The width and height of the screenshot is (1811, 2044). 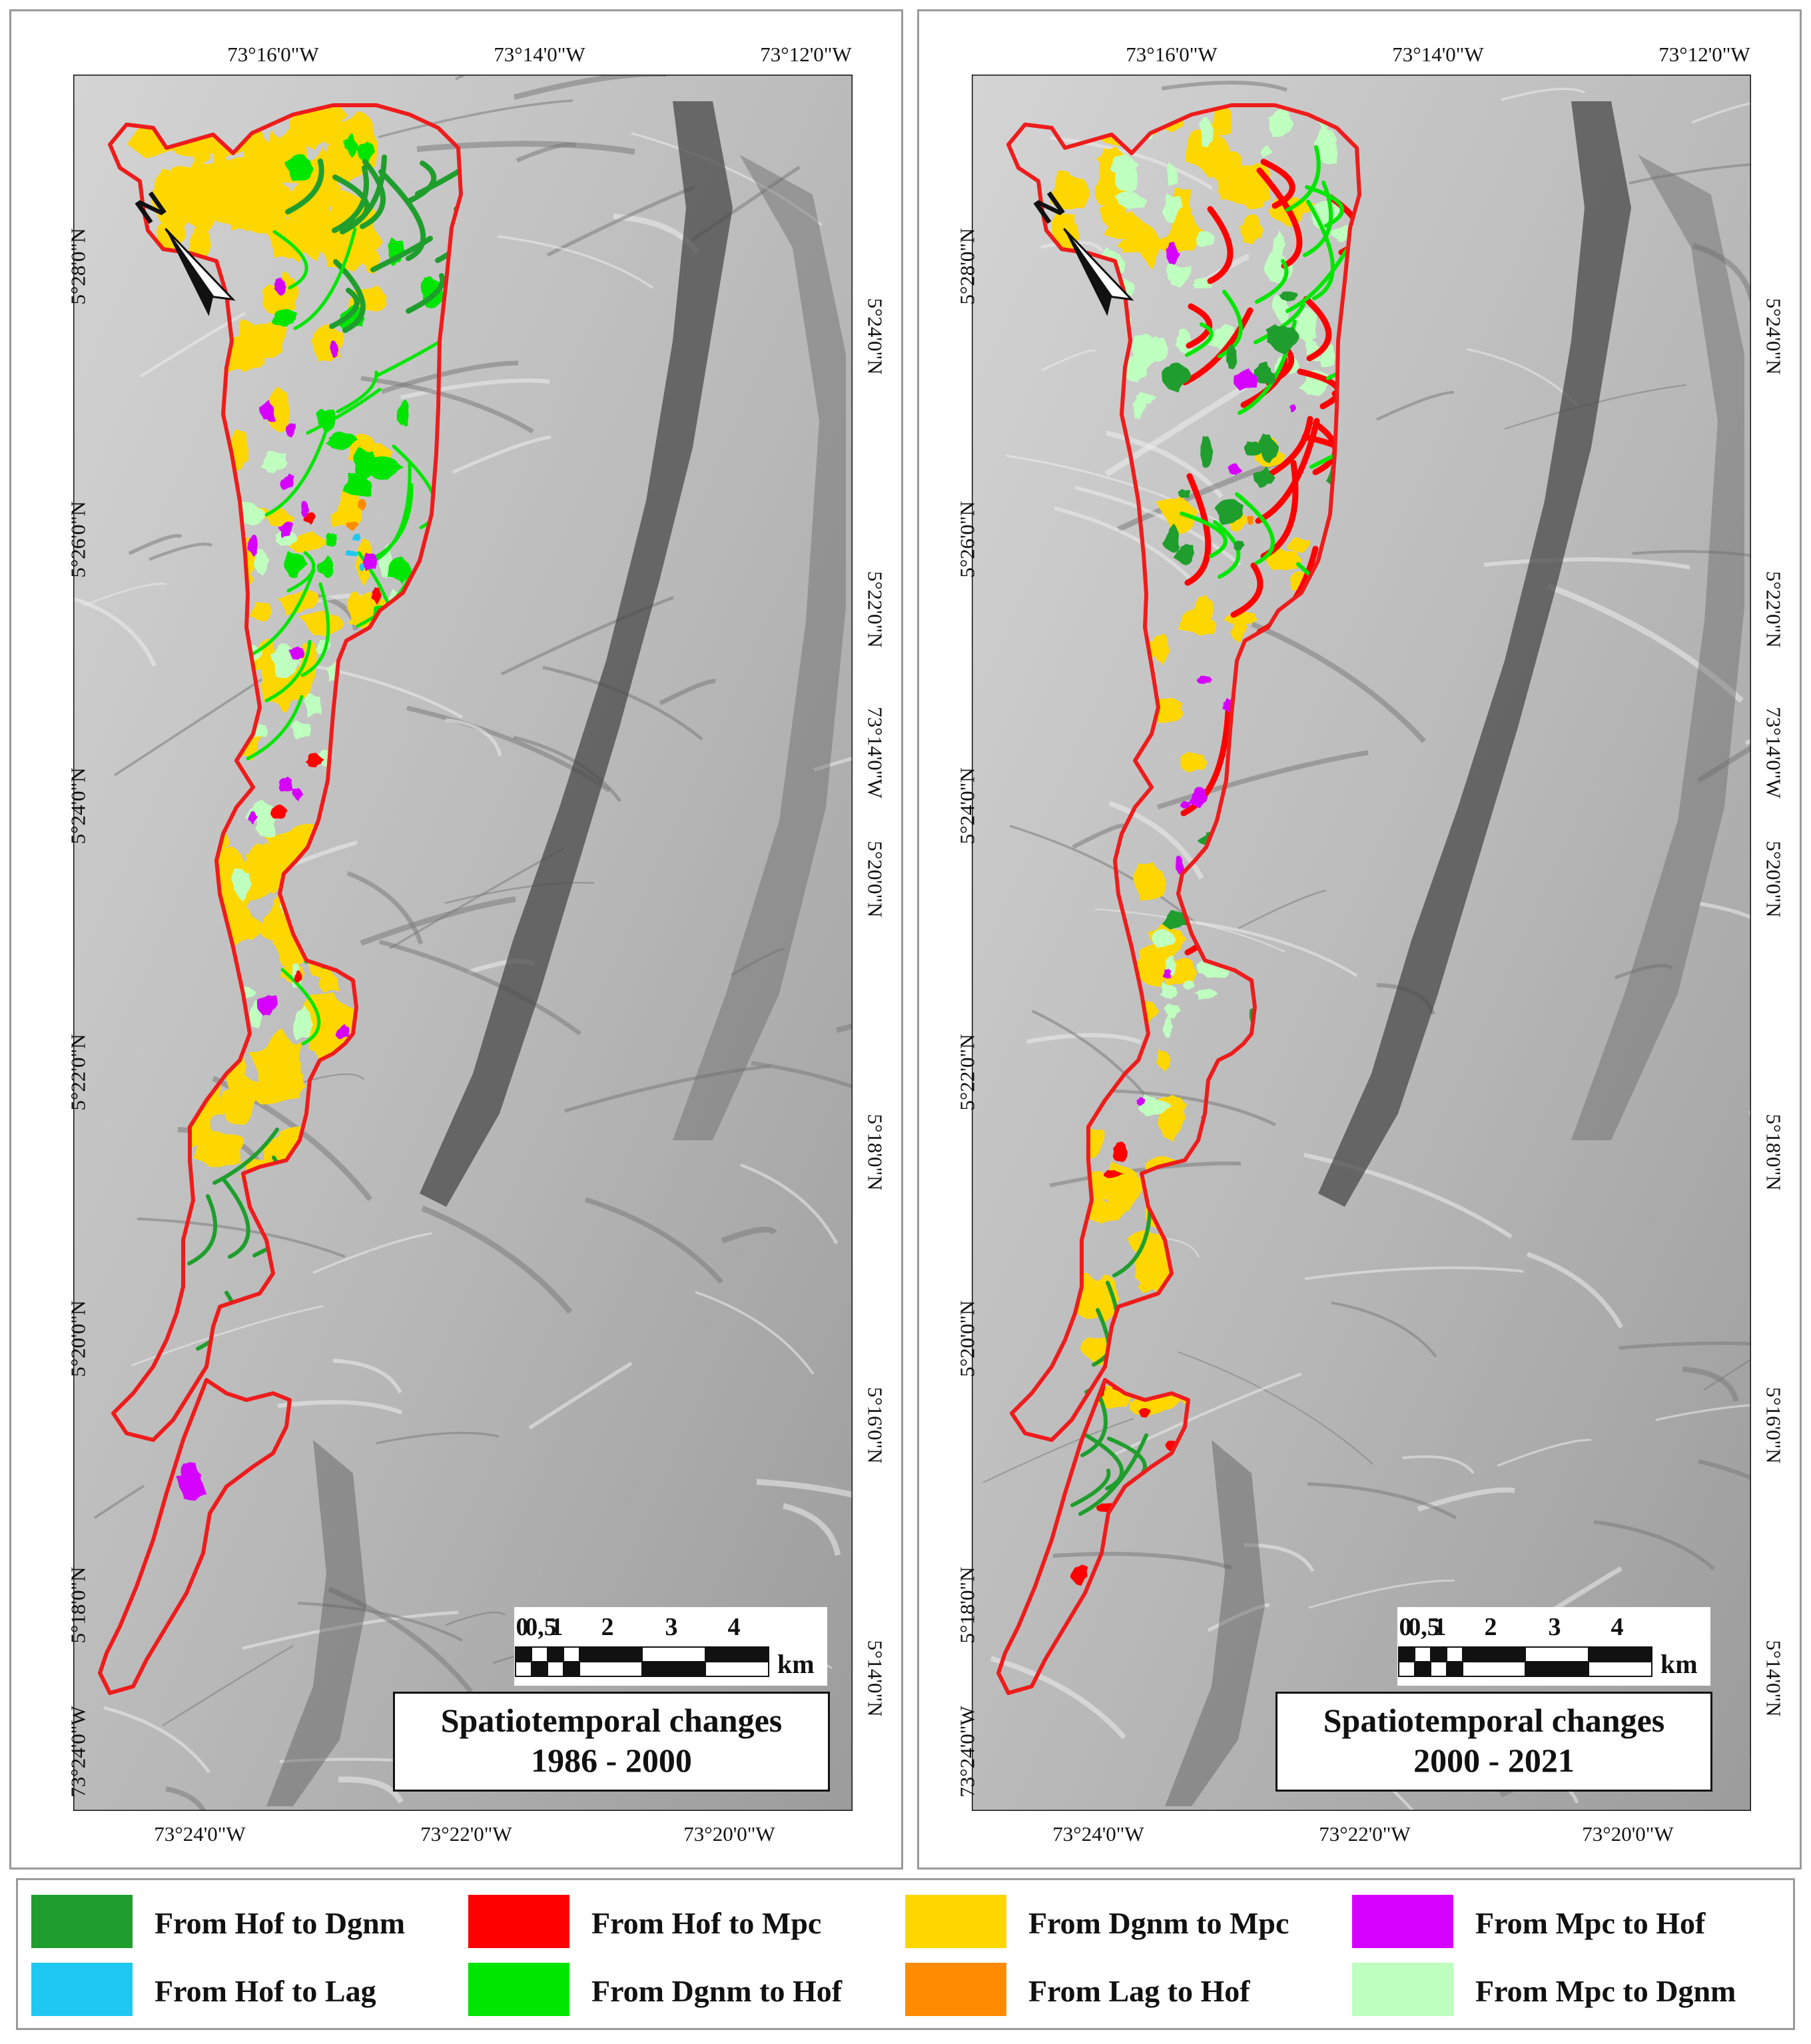 What do you see at coordinates (967, 806) in the screenshot?
I see `left-latitude-label: 5°24'0"N` at bounding box center [967, 806].